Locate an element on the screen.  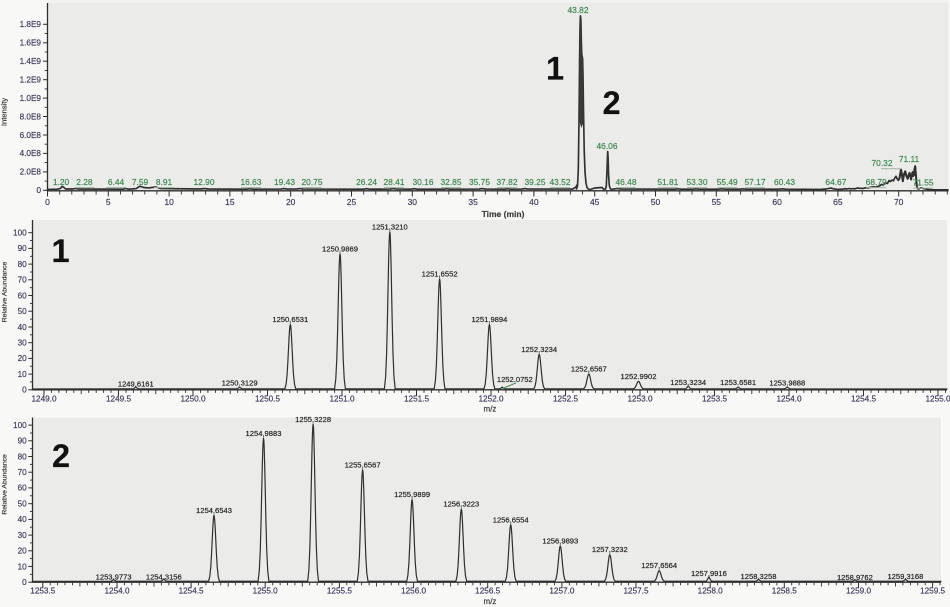
svg-text: 1256.5 is located at coordinates (487, 591).